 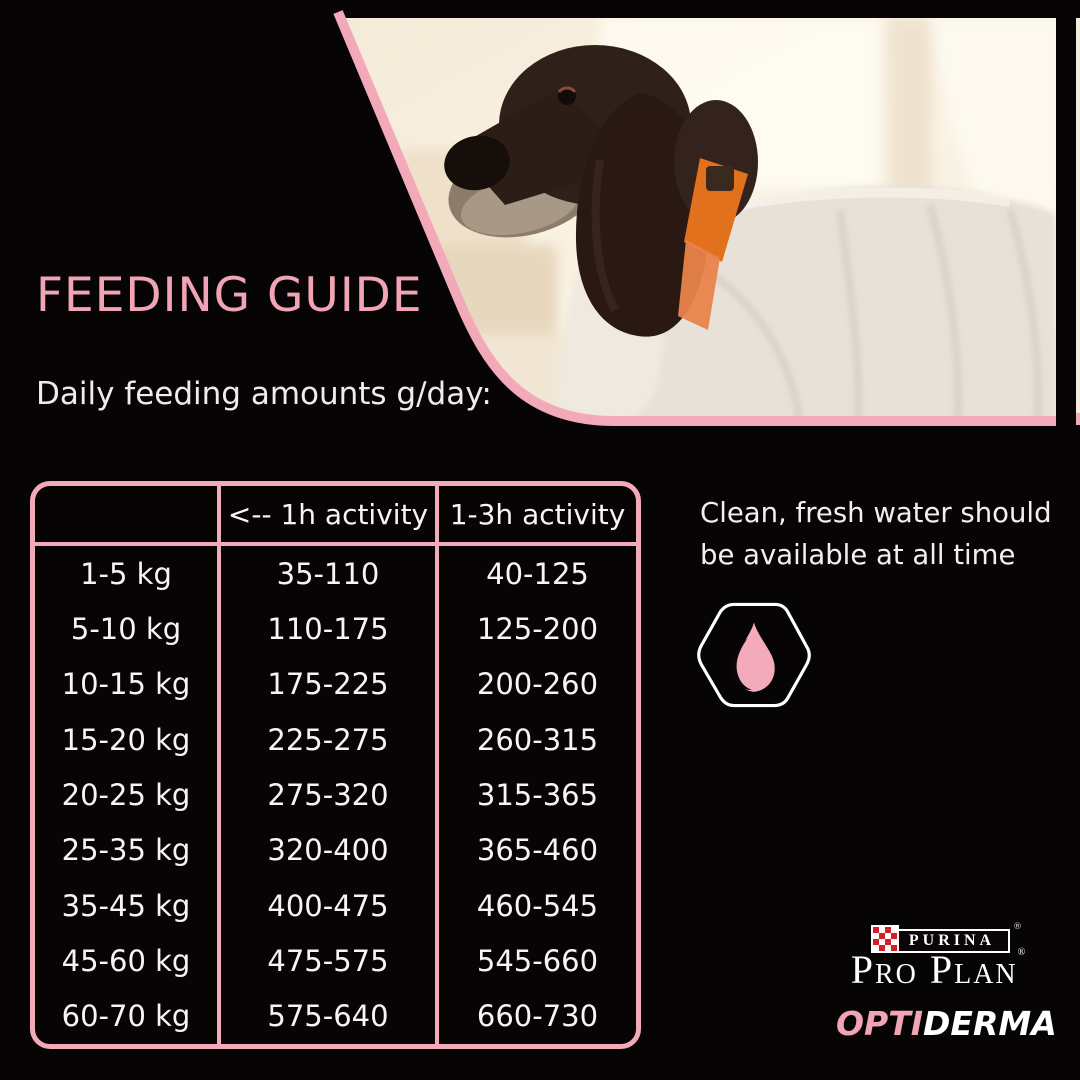 I want to click on optiderma-wordmark: OPTIDERMA, so click(x=946, y=1023).